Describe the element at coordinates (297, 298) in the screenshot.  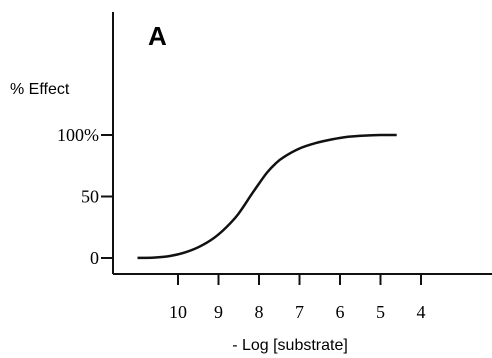
I see `x-ticks: 10 9 8 7 6 5 4` at that location.